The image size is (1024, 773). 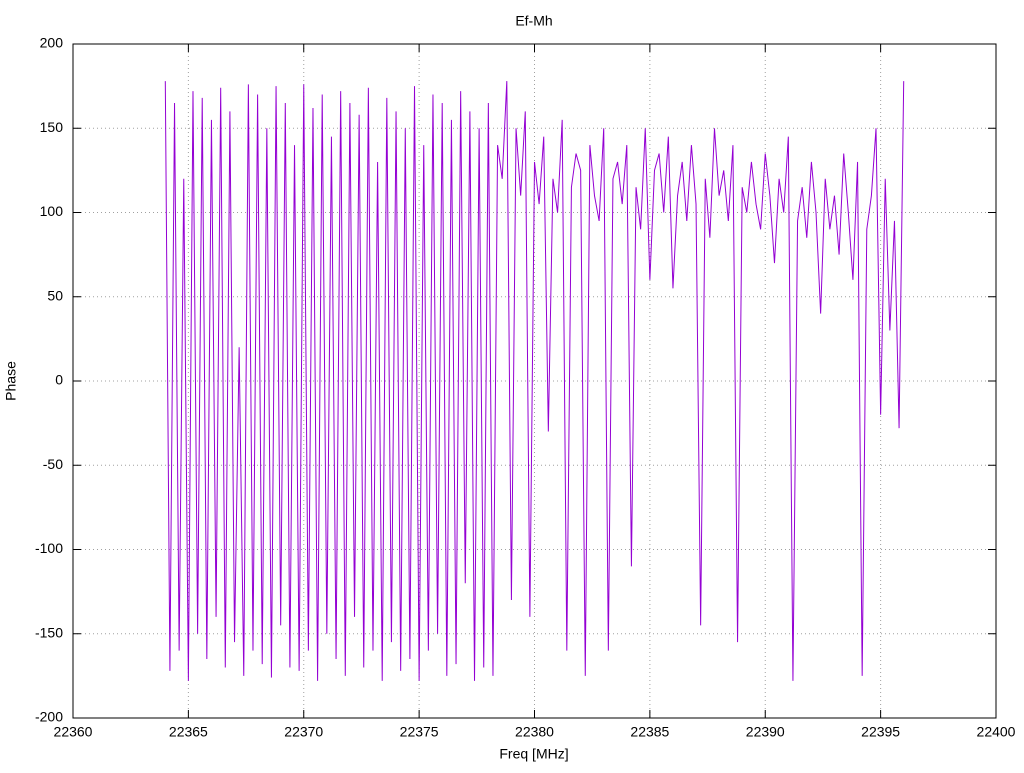 What do you see at coordinates (11, 381) in the screenshot?
I see `y-axis-label: Phase` at bounding box center [11, 381].